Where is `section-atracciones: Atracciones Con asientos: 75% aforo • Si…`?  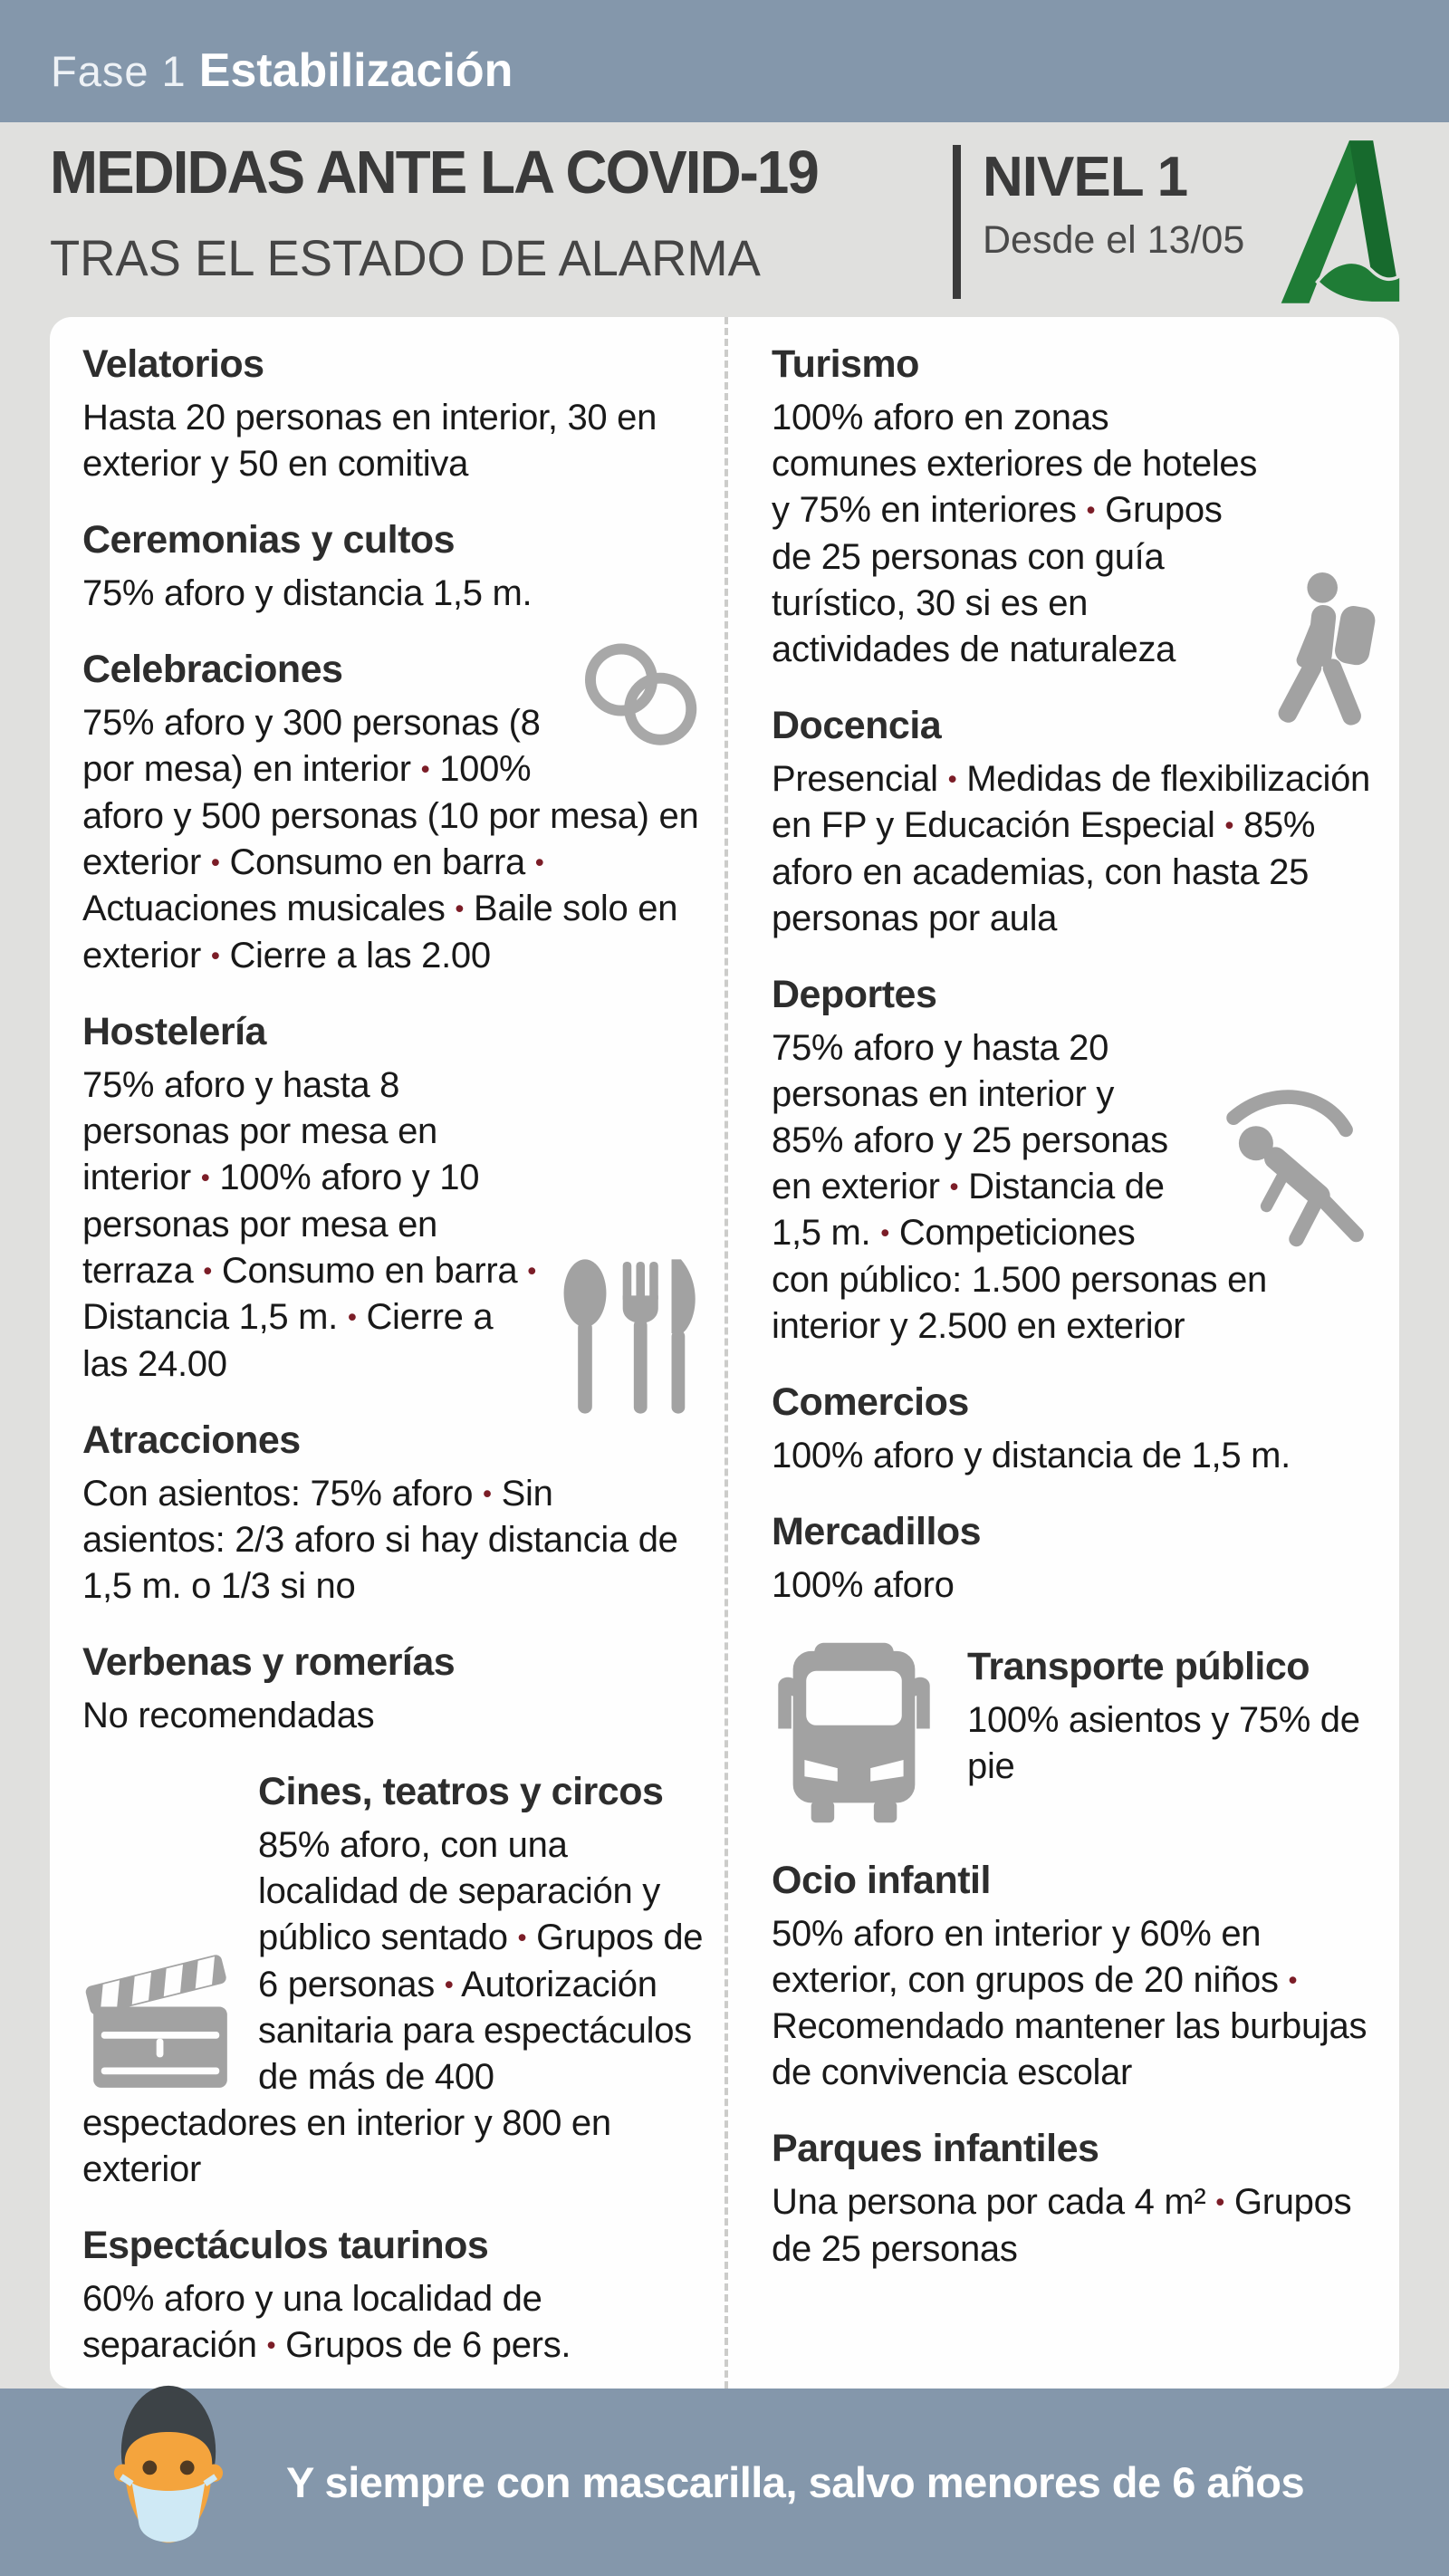 section-atracciones: Atracciones Con asientos: 75% aforo • Si… is located at coordinates (393, 1513).